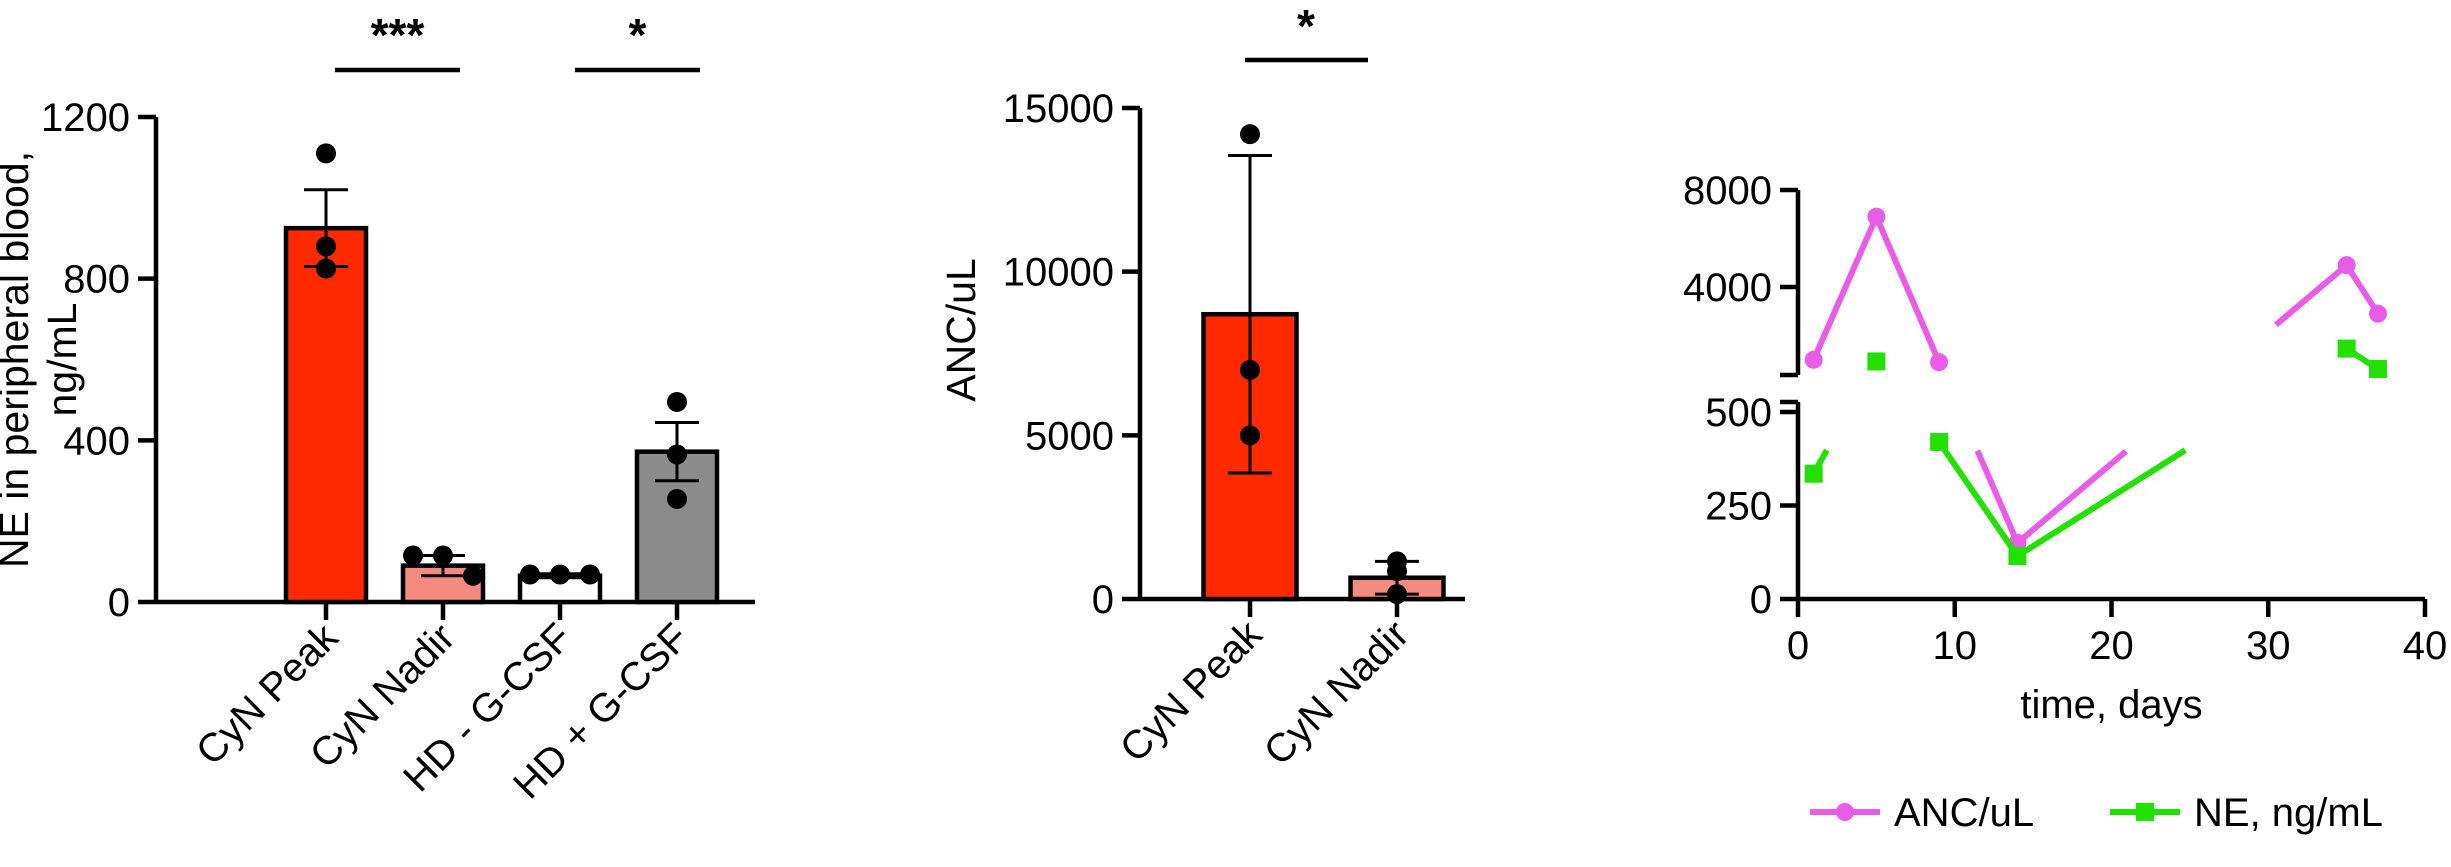 The image size is (2451, 867). I want to click on x-tick-label: 30, so click(2268, 646).